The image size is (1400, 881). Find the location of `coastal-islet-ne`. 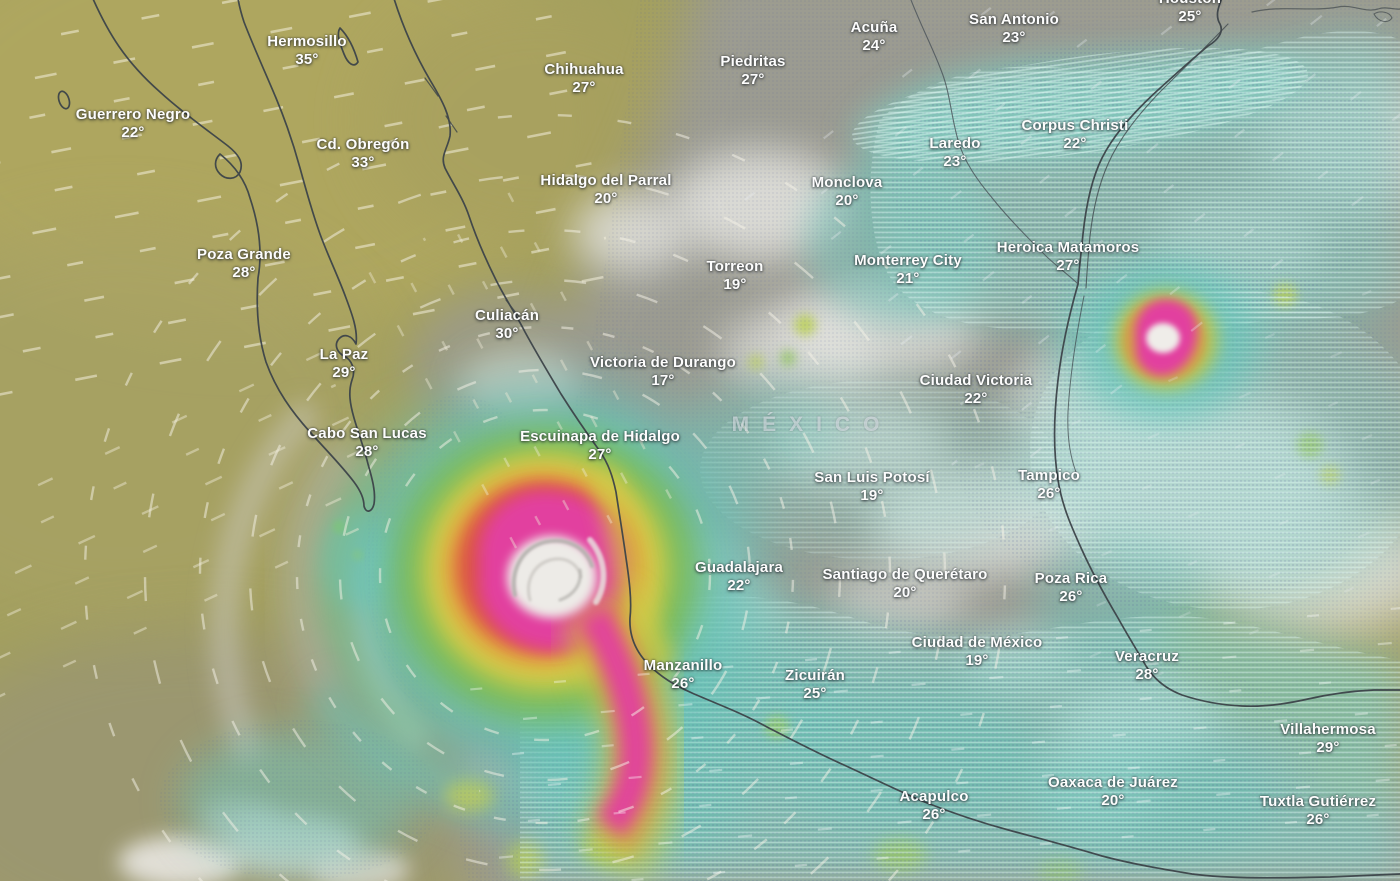

coastal-islet-ne is located at coordinates (1383, 17).